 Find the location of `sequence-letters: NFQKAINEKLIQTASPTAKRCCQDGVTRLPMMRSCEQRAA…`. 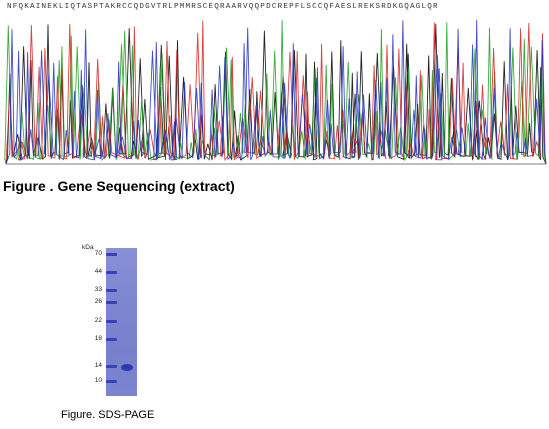

sequence-letters: NFQKAINEKLIQTASPTAKRCCQDGVTRLPMMRSCEQRAA… is located at coordinates (223, 7).